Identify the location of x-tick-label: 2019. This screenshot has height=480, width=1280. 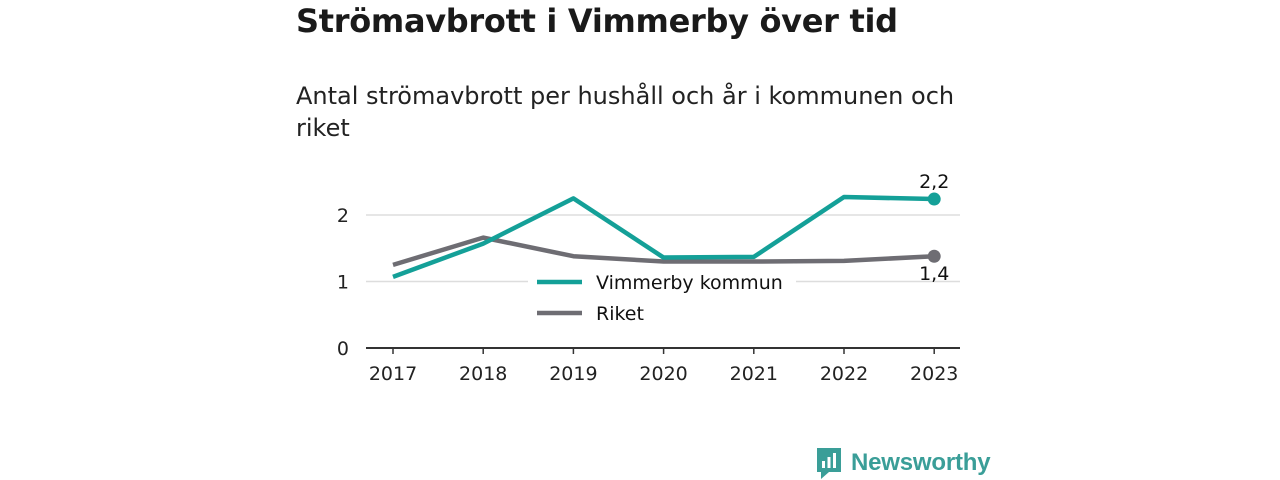
(573, 374).